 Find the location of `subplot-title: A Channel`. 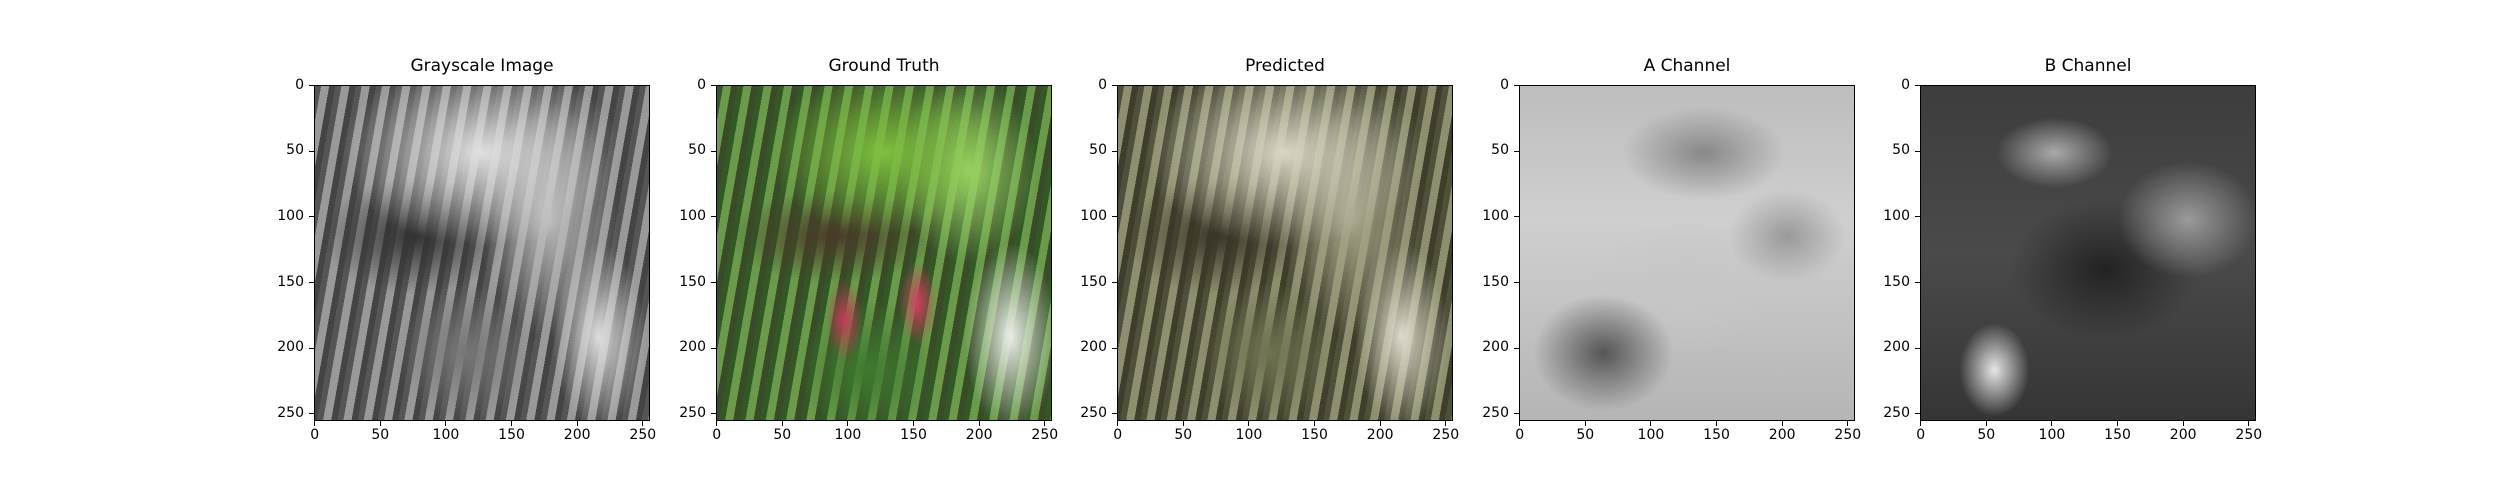

subplot-title: A Channel is located at coordinates (1687, 66).